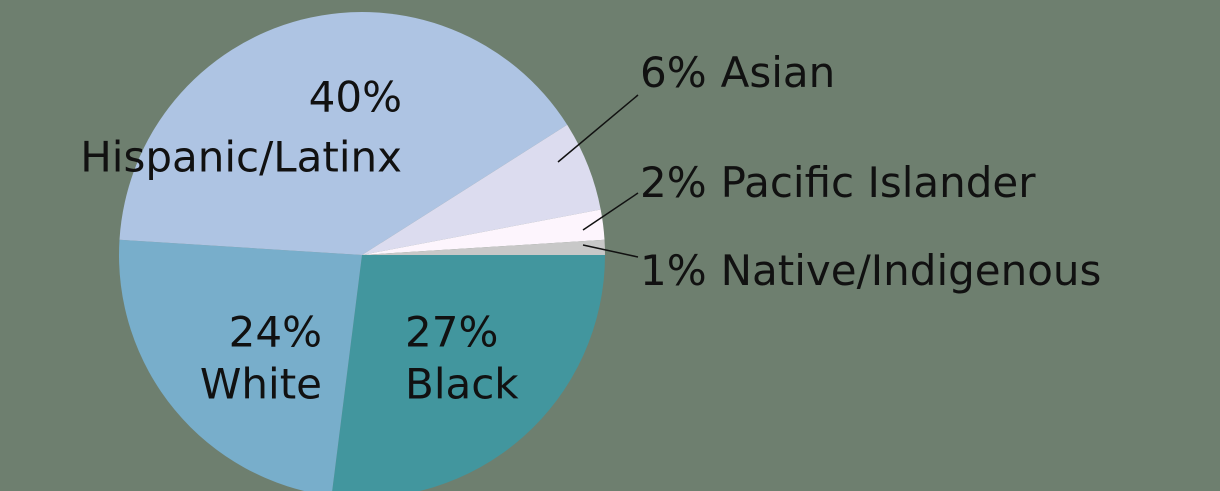 The width and height of the screenshot is (1220, 491). Describe the element at coordinates (673, 270) in the screenshot. I see `slice-value-label: 1%` at that location.